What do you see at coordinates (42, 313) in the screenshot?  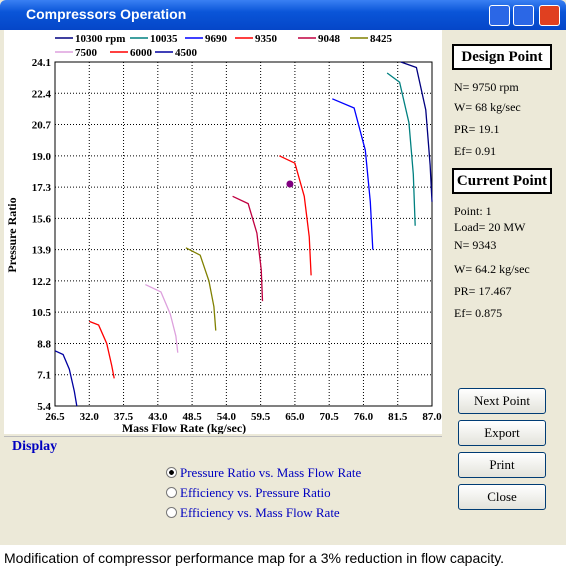 I see `y-tick-label: 10.5` at bounding box center [42, 313].